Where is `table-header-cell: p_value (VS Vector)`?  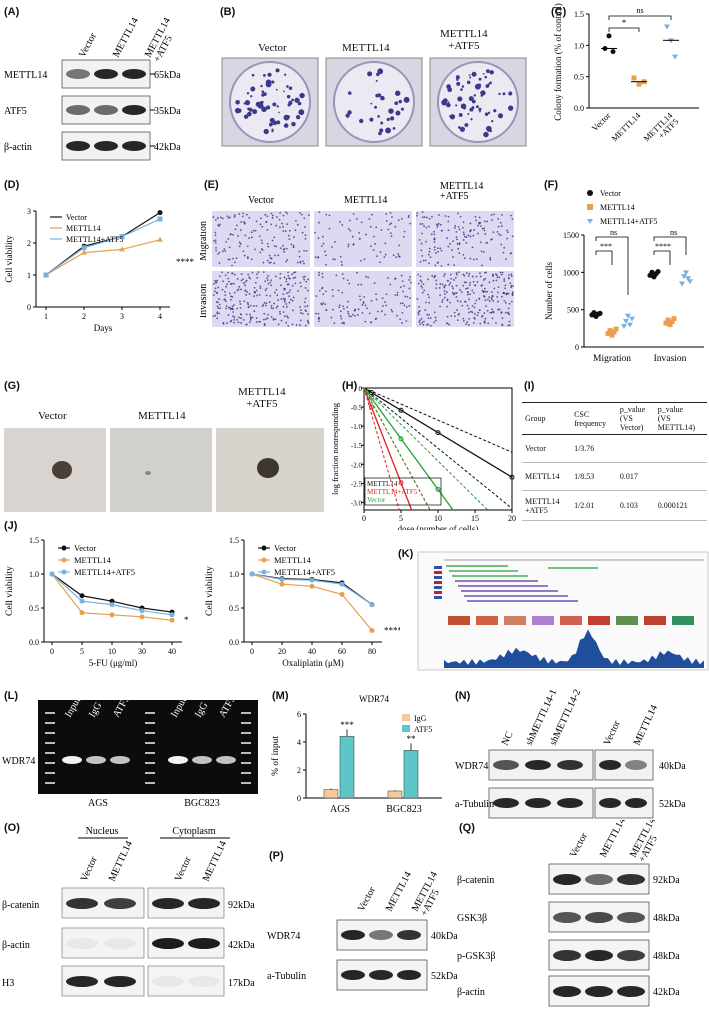
table-header-cell: p_value (VS Vector) is located at coordinates (635, 418).